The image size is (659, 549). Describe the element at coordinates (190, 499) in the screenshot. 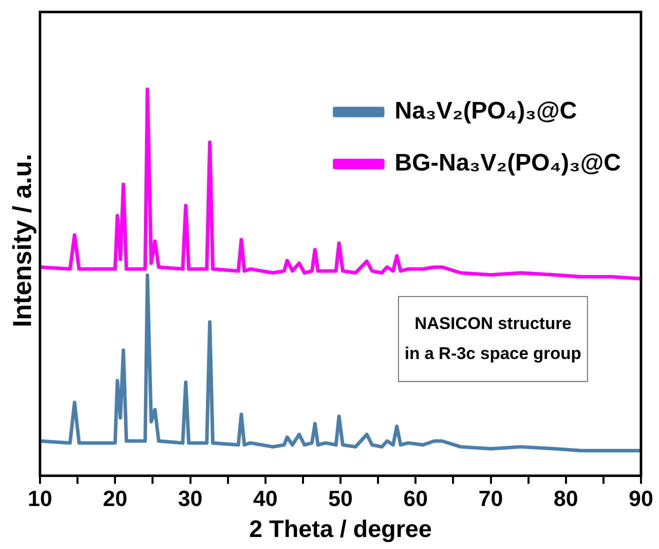

I see `x-tick-label: 30` at that location.